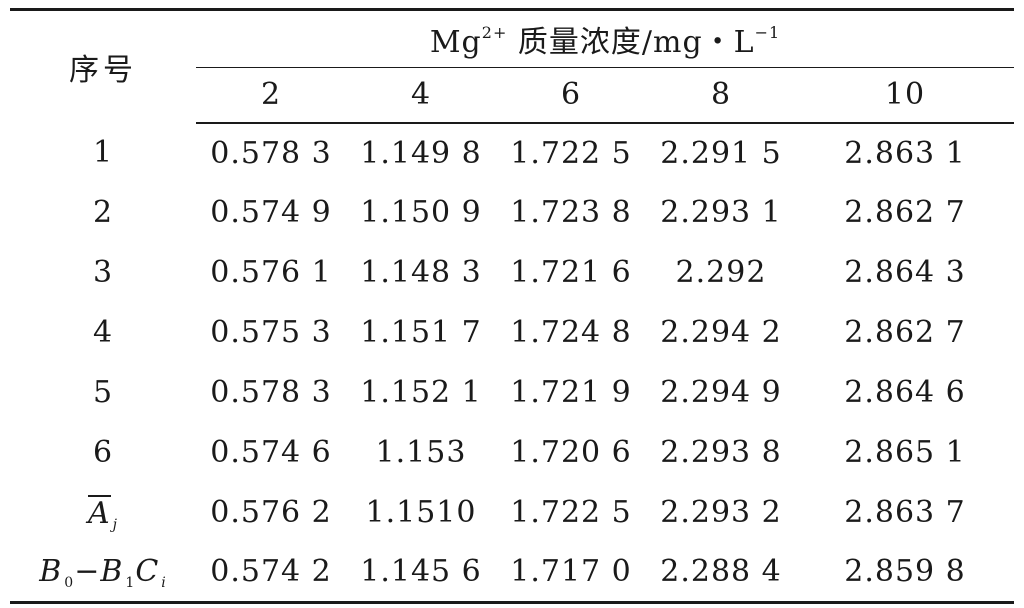  I want to click on concentration-col-header: 4, so click(421, 95).